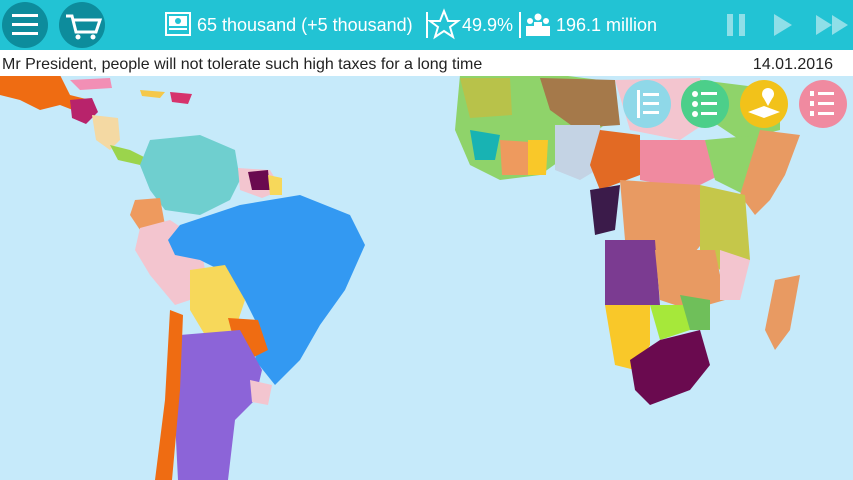 This screenshot has height=480, width=853. What do you see at coordinates (305, 25) in the screenshot?
I see `money-text: 65 thousand (+5 thousand)` at bounding box center [305, 25].